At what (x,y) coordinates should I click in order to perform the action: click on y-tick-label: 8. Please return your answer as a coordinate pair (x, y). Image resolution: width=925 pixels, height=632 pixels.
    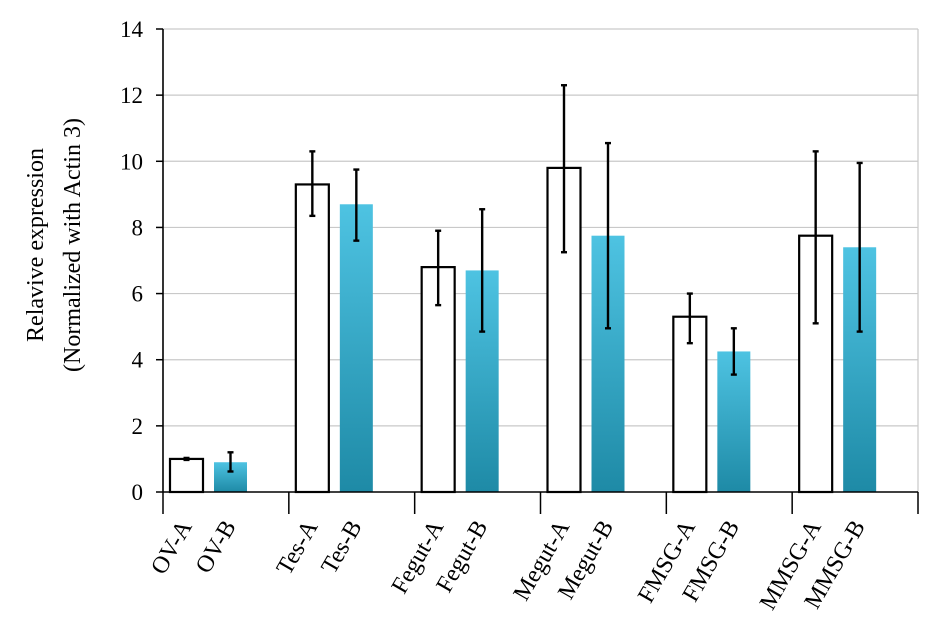
    Looking at the image, I should click on (138, 227).